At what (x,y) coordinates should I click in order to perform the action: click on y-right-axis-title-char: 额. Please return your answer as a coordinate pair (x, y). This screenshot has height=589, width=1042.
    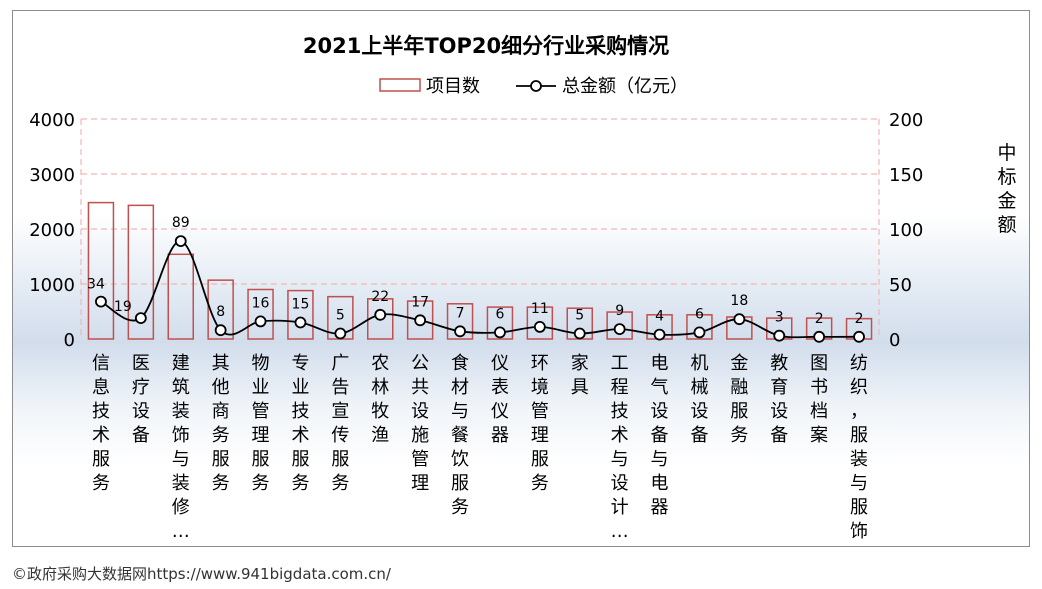
    Looking at the image, I should click on (1006, 225).